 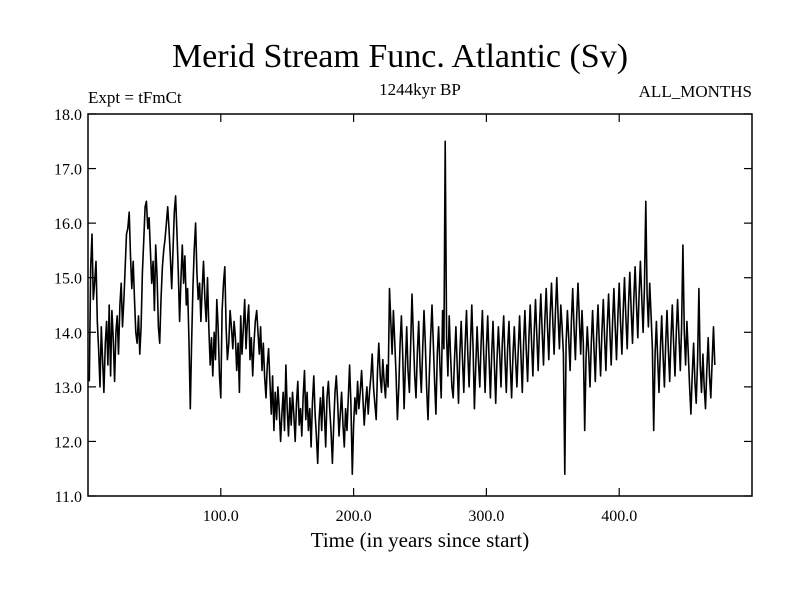 I want to click on y-tick-label: 14.0, so click(x=68, y=333).